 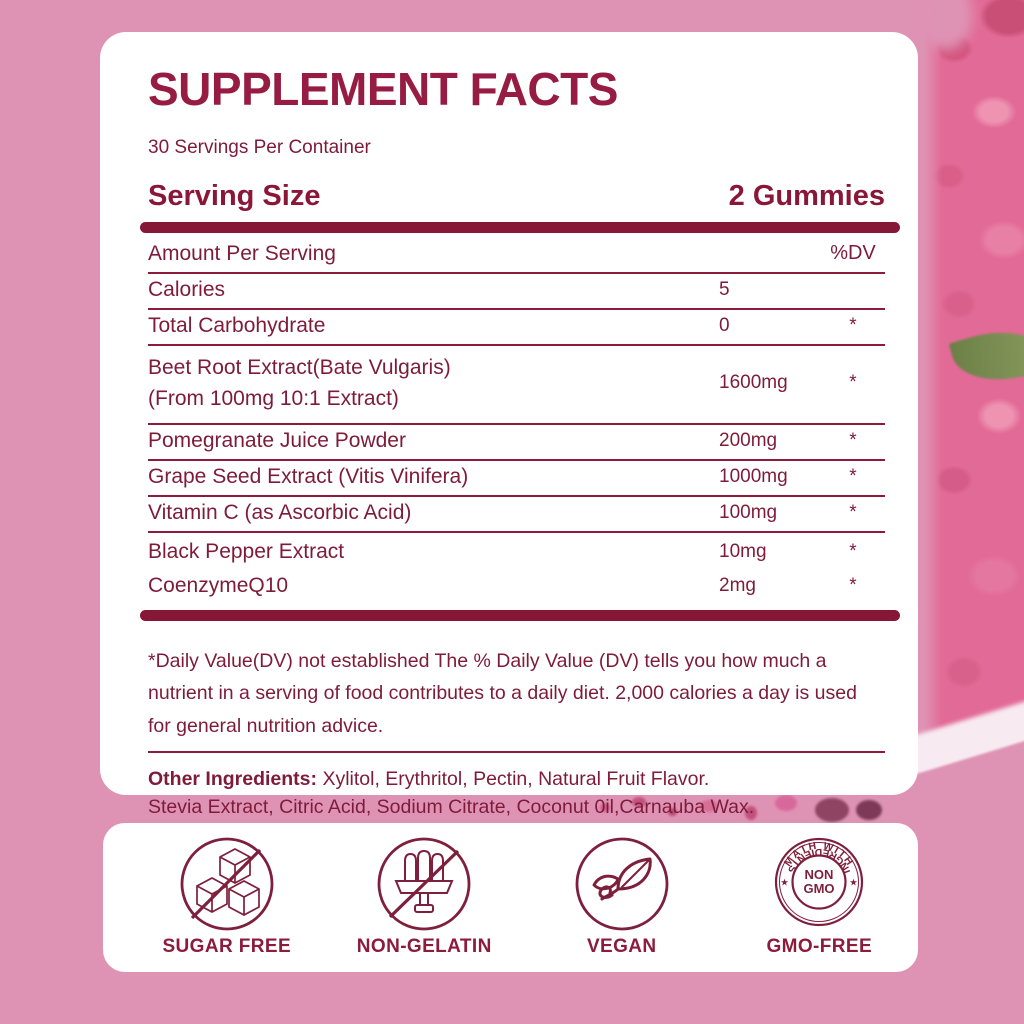 What do you see at coordinates (853, 253) in the screenshot?
I see `dv-header: %DV` at bounding box center [853, 253].